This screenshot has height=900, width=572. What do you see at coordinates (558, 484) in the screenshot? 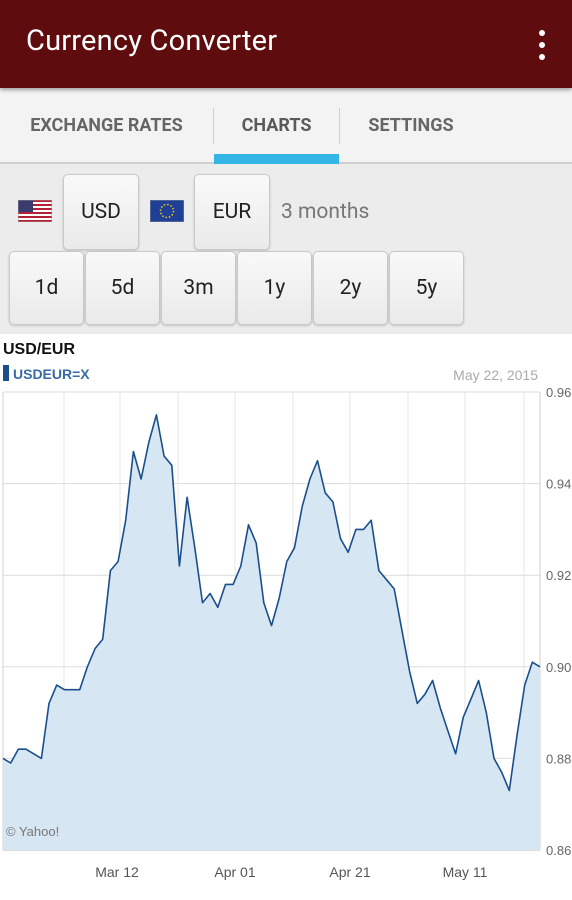
I see `y-tick-label: 0.94` at bounding box center [558, 484].